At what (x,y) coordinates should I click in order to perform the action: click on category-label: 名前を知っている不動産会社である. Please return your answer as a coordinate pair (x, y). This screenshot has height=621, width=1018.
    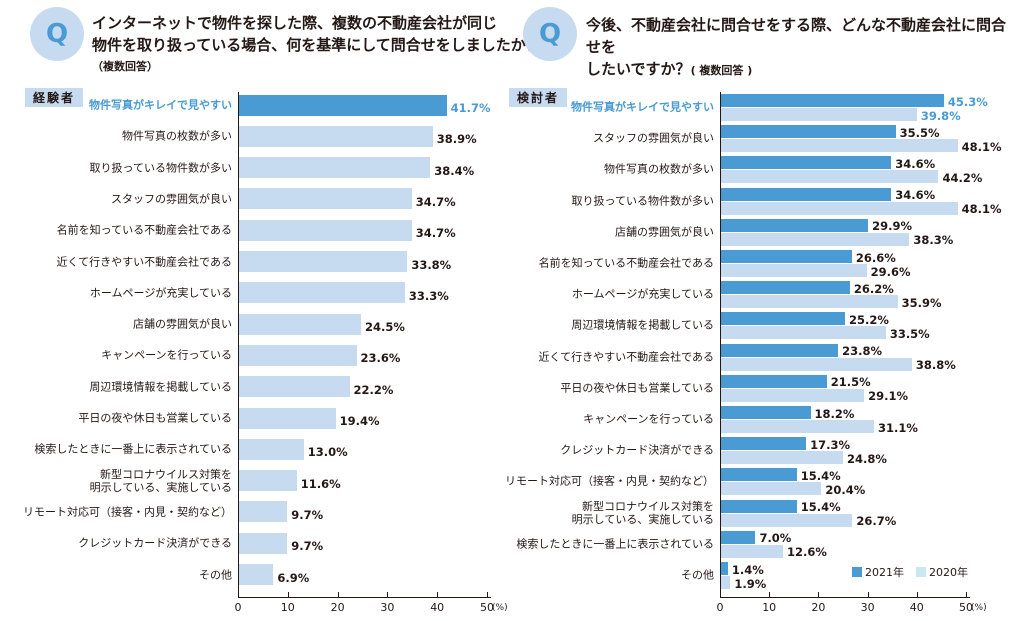
    Looking at the image, I should click on (626, 263).